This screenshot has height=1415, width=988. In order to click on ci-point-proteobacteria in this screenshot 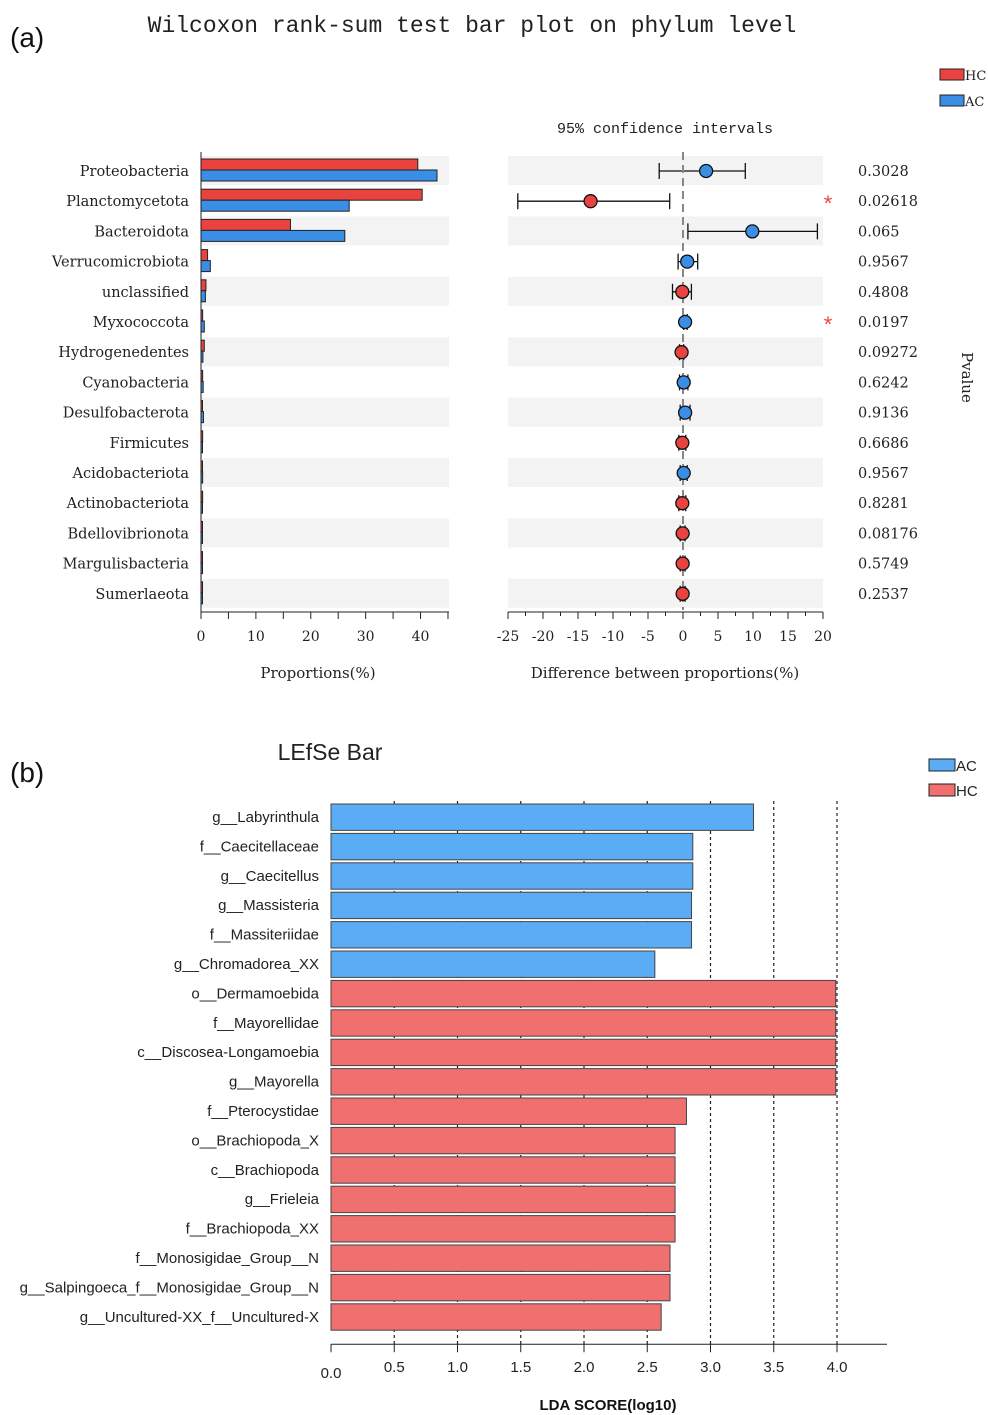, I will do `click(706, 171)`.